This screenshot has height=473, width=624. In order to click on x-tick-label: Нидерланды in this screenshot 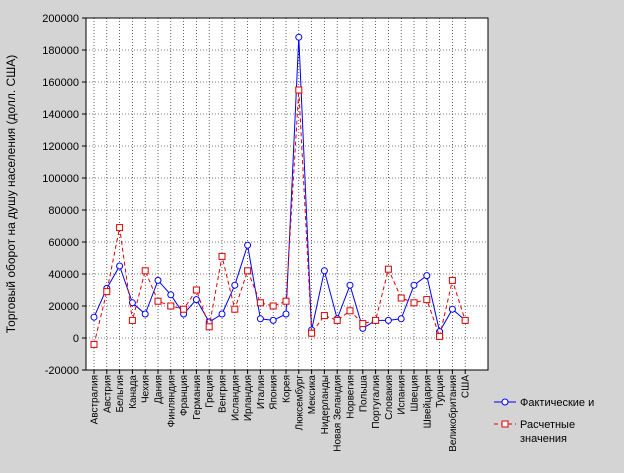, I will do `click(325, 404)`.